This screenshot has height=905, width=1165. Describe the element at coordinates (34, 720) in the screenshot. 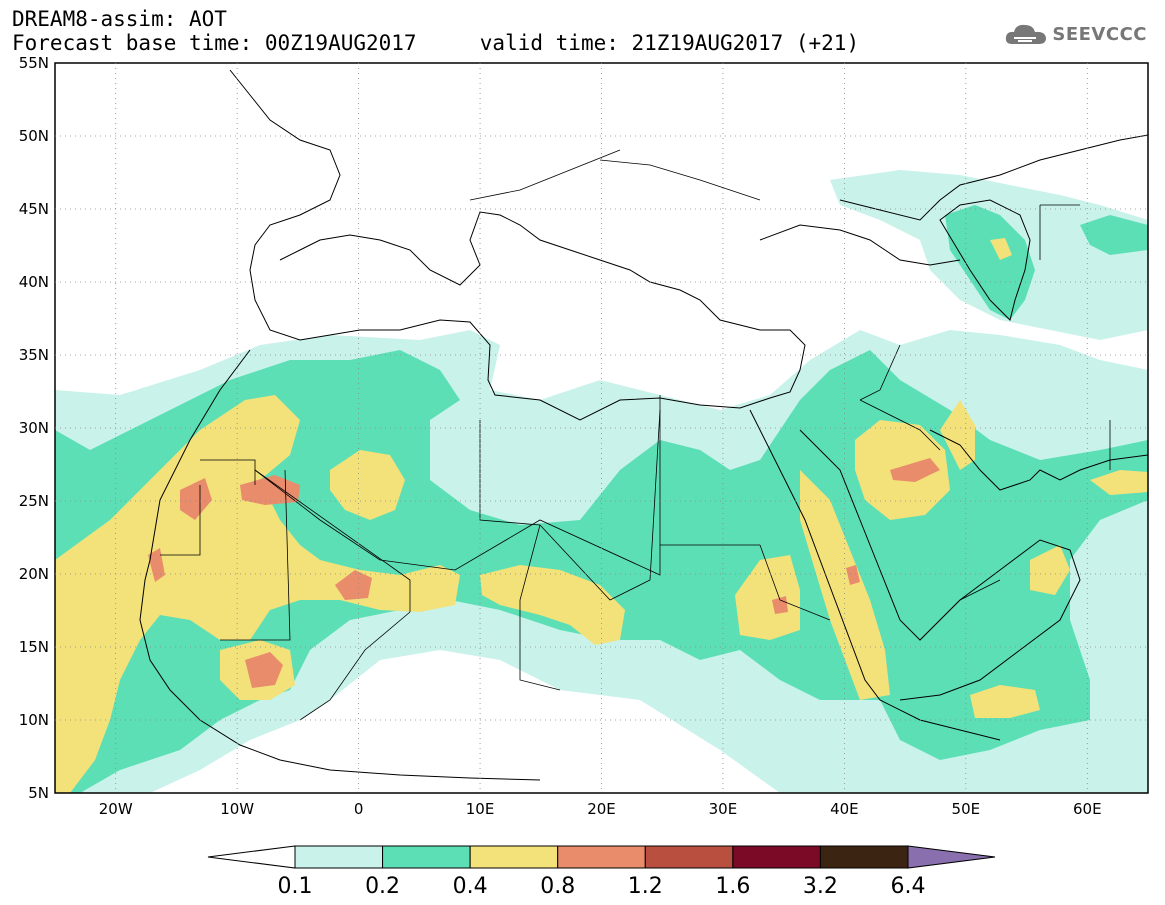

I see `lat-tick-label: 10N` at that location.